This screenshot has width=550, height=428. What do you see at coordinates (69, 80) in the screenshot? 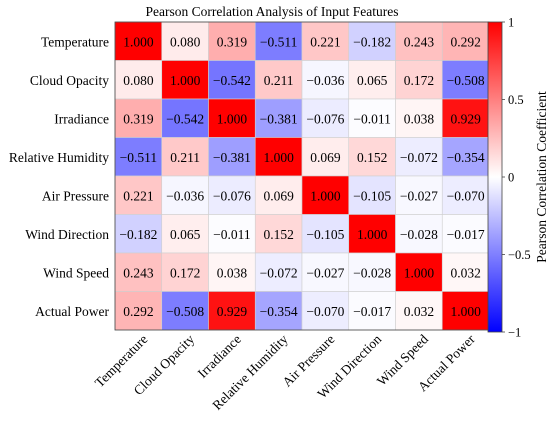
I see `row-label: Cloud Opacity` at bounding box center [69, 80].